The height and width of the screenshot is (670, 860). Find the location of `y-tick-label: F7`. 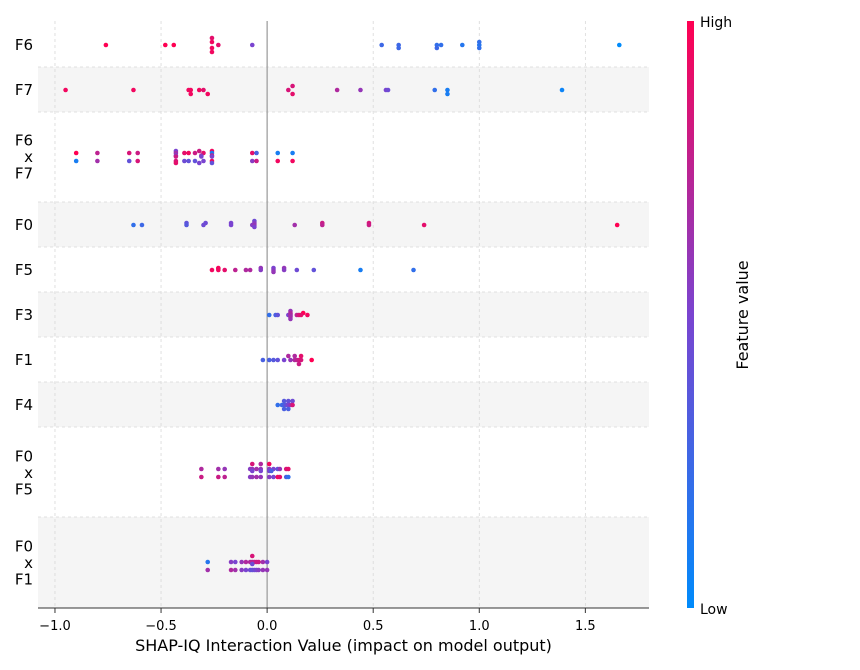

y-tick-label: F7 is located at coordinates (24, 174).